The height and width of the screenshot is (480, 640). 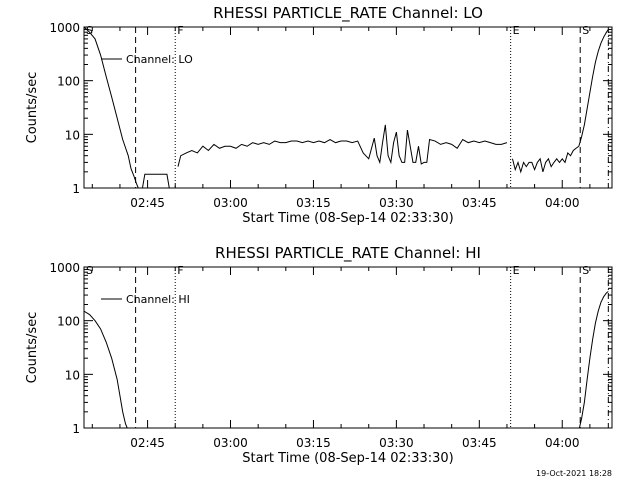 I want to click on chart-title: RHESSI PARTICLE_RATE Channel: LO, so click(x=348, y=13).